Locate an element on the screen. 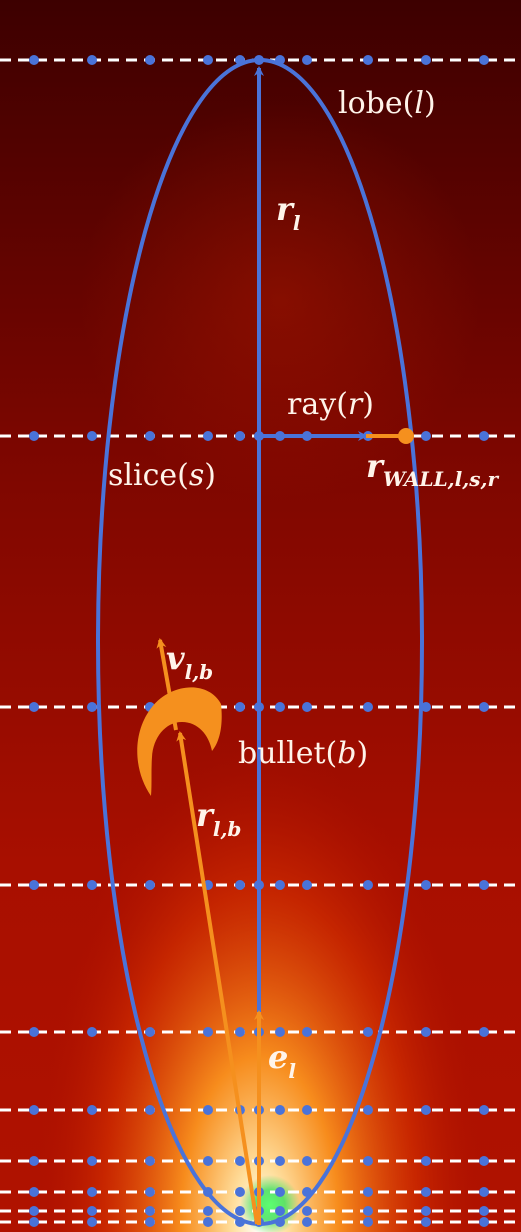 The image size is (521, 1232). label-r-wall: rWALL,l,s,r is located at coordinates (432, 469).